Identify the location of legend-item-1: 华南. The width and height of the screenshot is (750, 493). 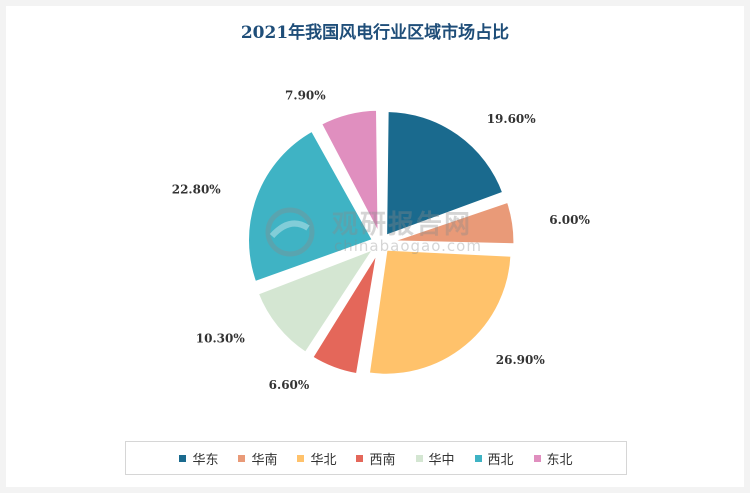
(257, 458).